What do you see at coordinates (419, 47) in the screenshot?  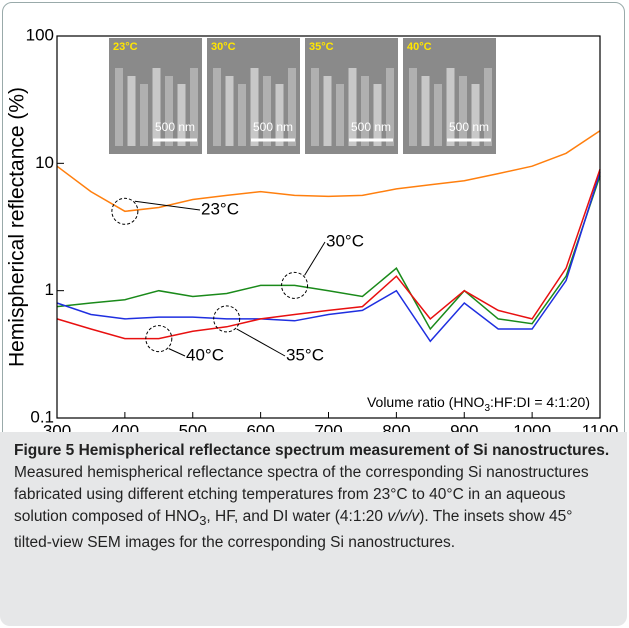 I see `inset-label: 40°C` at bounding box center [419, 47].